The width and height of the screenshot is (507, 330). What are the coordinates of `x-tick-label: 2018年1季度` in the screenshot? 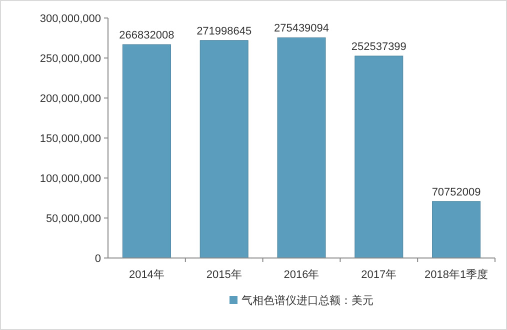 It's located at (456, 274).